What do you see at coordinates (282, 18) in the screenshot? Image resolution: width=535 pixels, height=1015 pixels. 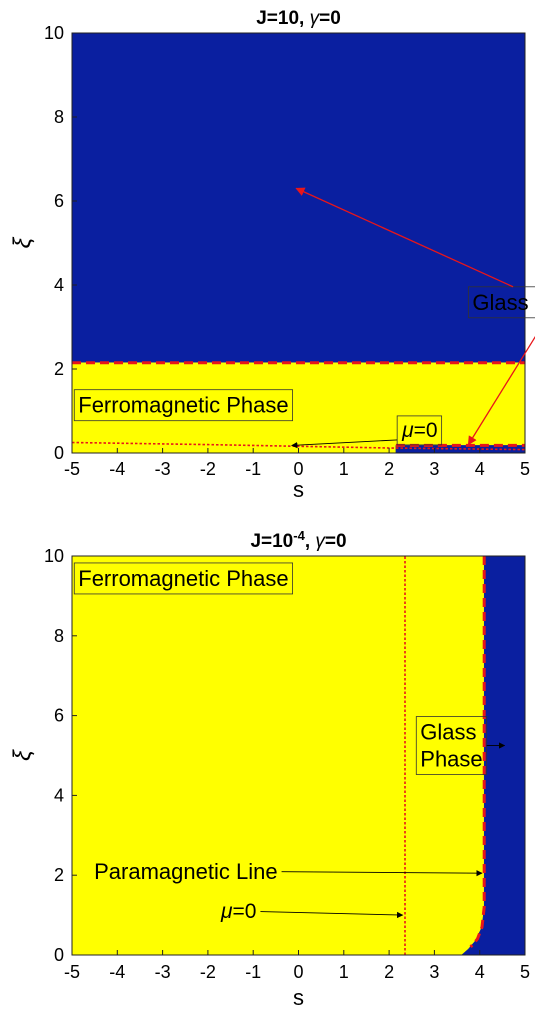 I see `title-prefix: J=10,` at bounding box center [282, 18].